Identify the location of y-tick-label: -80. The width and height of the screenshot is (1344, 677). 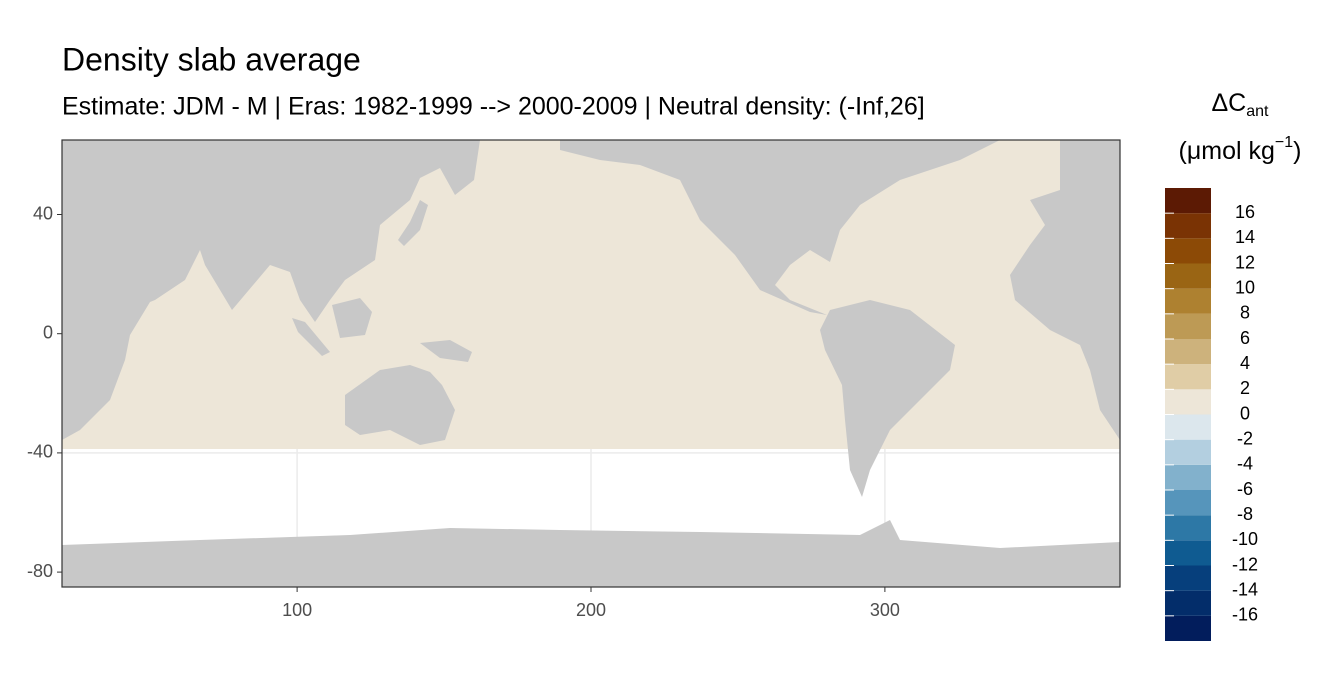
(40, 571).